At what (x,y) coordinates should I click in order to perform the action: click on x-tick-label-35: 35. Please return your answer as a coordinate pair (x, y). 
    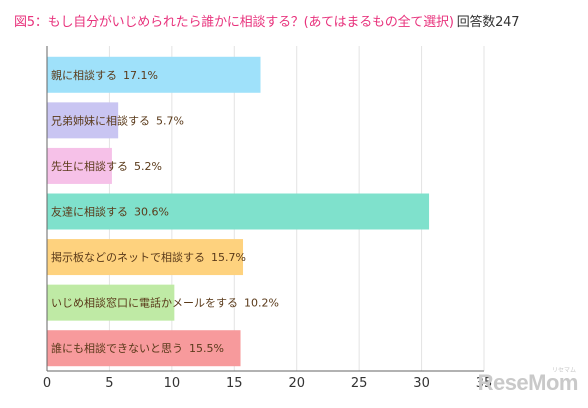
    Looking at the image, I should click on (484, 383).